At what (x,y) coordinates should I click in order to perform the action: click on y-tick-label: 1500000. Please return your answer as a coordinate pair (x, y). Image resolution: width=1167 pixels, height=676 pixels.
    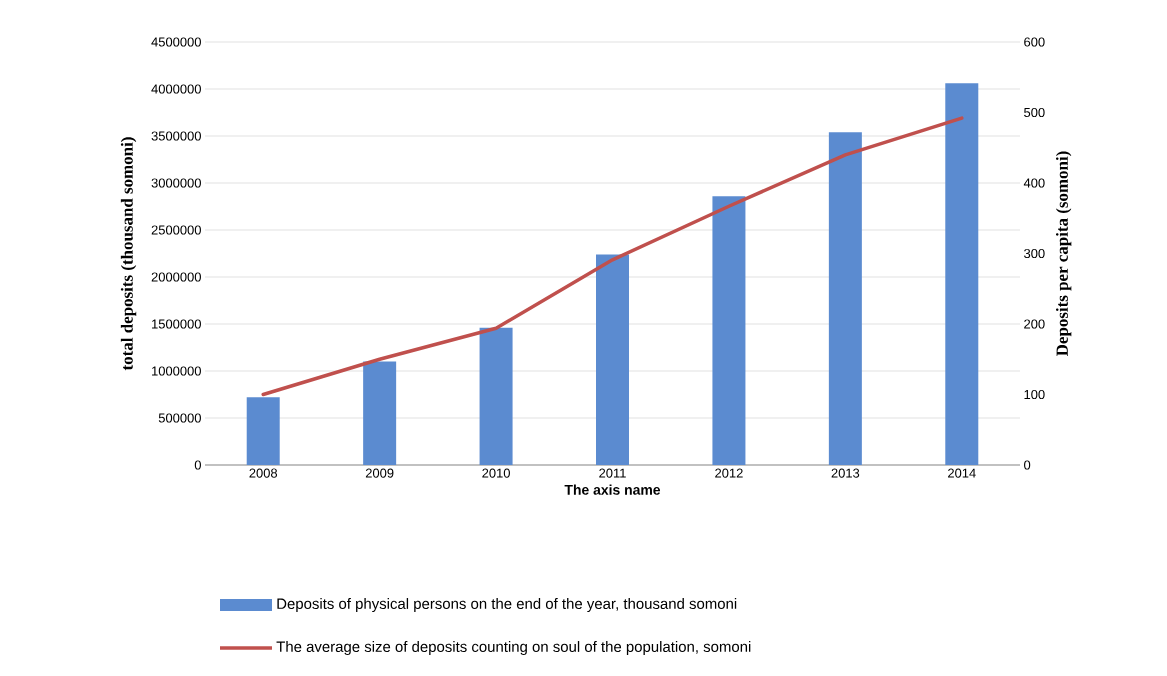
    Looking at the image, I should click on (176, 324).